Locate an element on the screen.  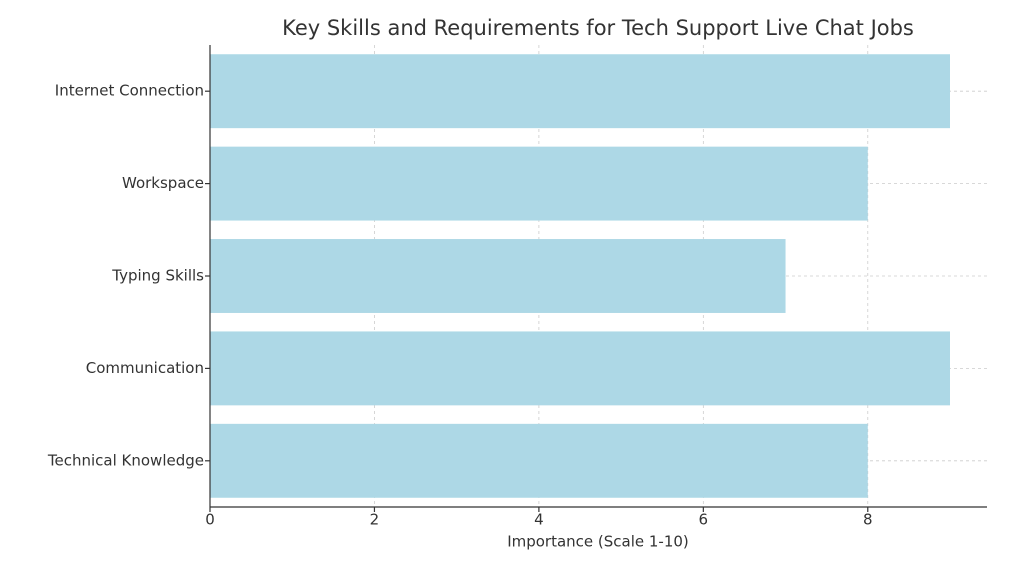
y-tick-label: Technical Knowledge is located at coordinates (125, 460).